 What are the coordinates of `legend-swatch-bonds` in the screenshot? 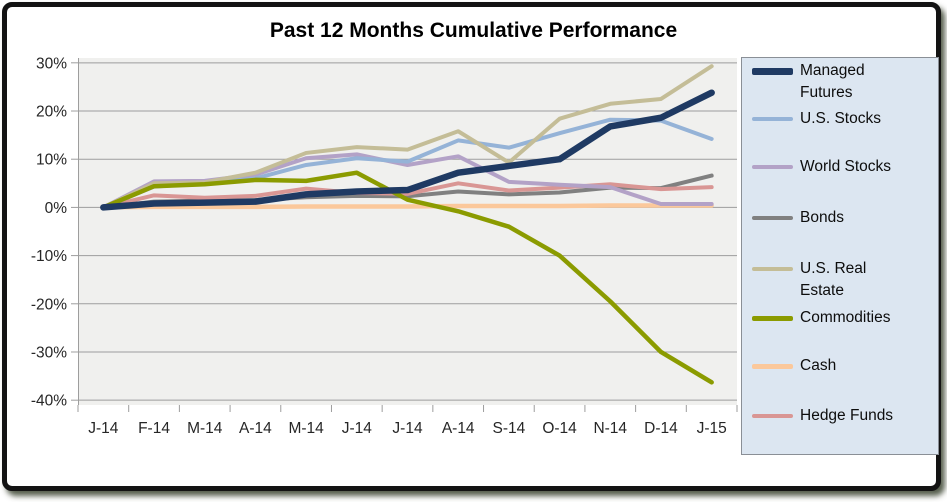 It's located at (772, 218).